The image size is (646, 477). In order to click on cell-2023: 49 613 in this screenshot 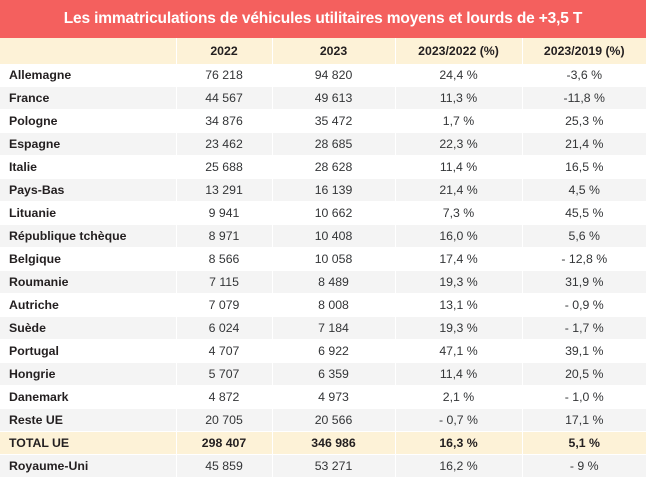, I will do `click(333, 98)`.